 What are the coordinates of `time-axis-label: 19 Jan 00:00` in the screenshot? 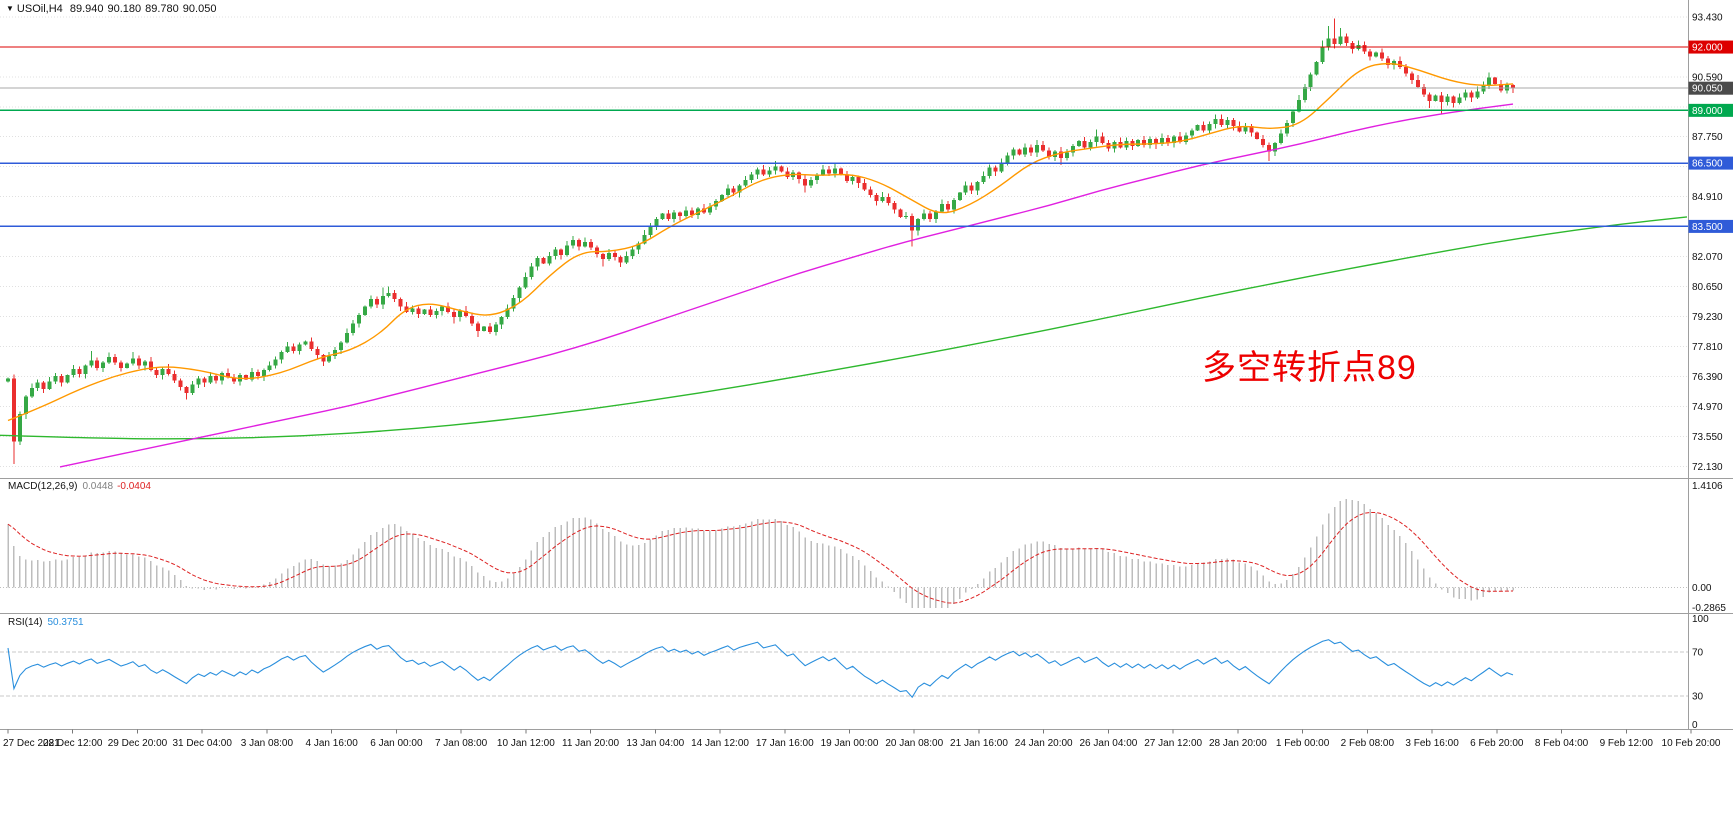 It's located at (850, 743).